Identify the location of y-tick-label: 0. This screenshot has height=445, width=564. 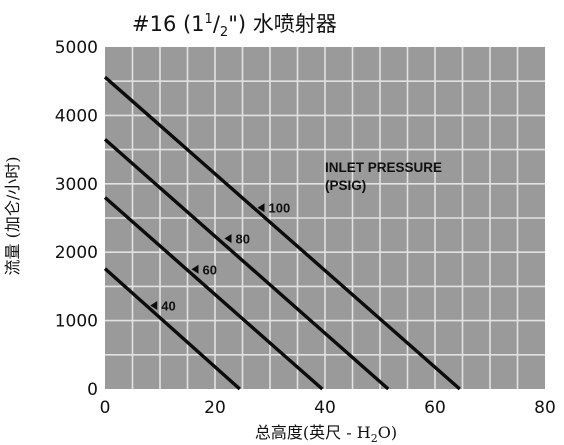
(92, 390).